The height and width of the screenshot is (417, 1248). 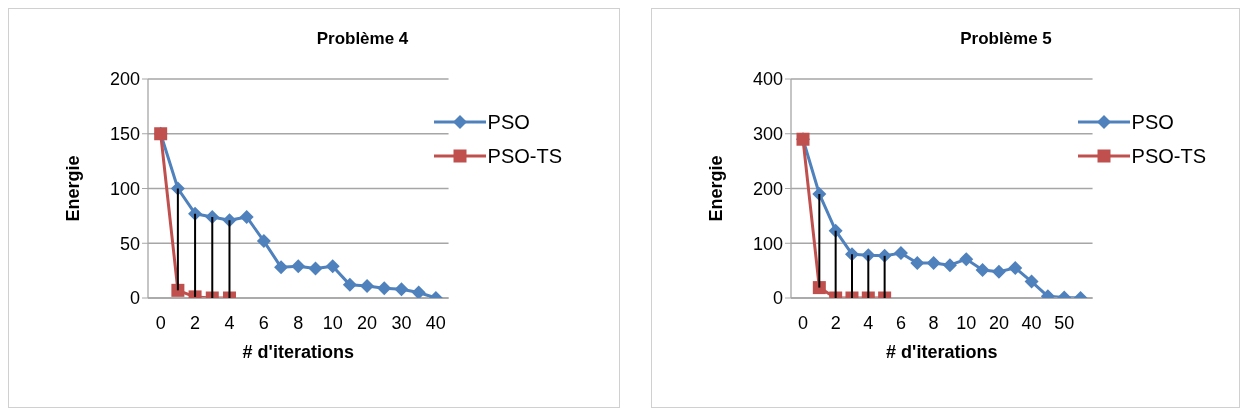 What do you see at coordinates (1064, 322) in the screenshot?
I see `x-tick-label: 50` at bounding box center [1064, 322].